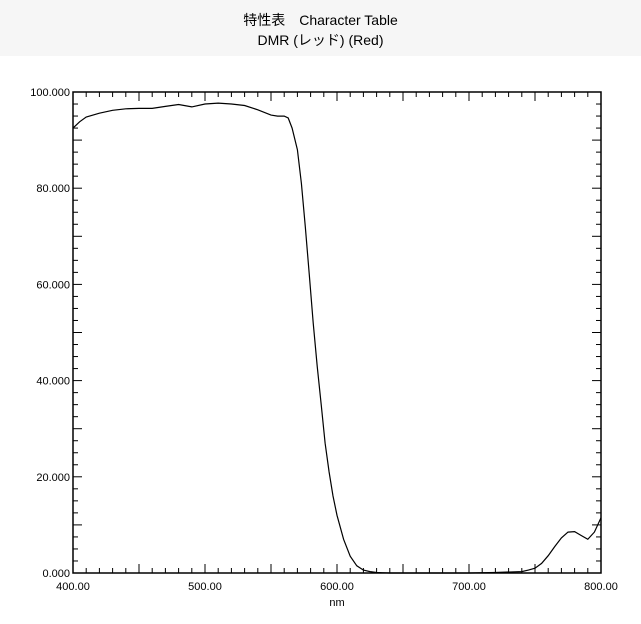 This screenshot has height=624, width=641. I want to click on x-tick-label: 600.00, so click(337, 587).